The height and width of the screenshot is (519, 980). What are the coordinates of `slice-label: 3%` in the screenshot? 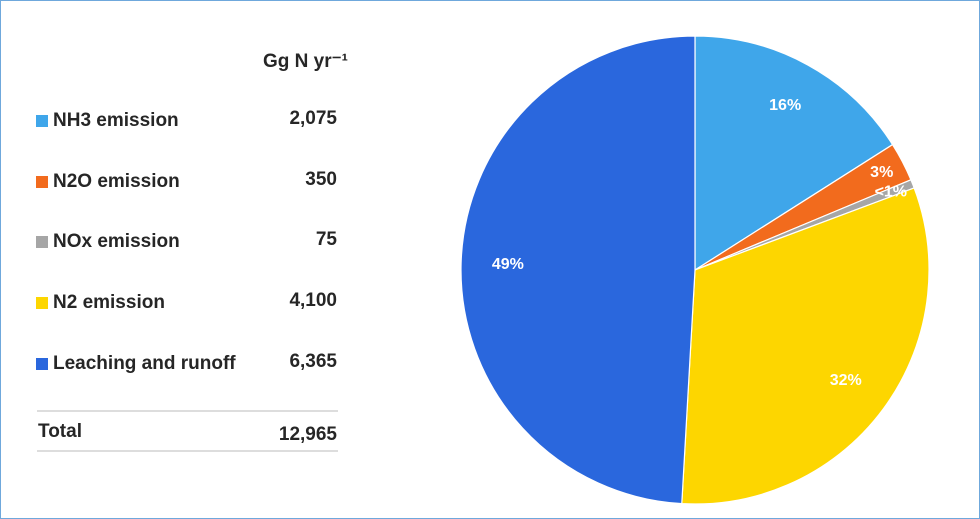 It's located at (881, 172).